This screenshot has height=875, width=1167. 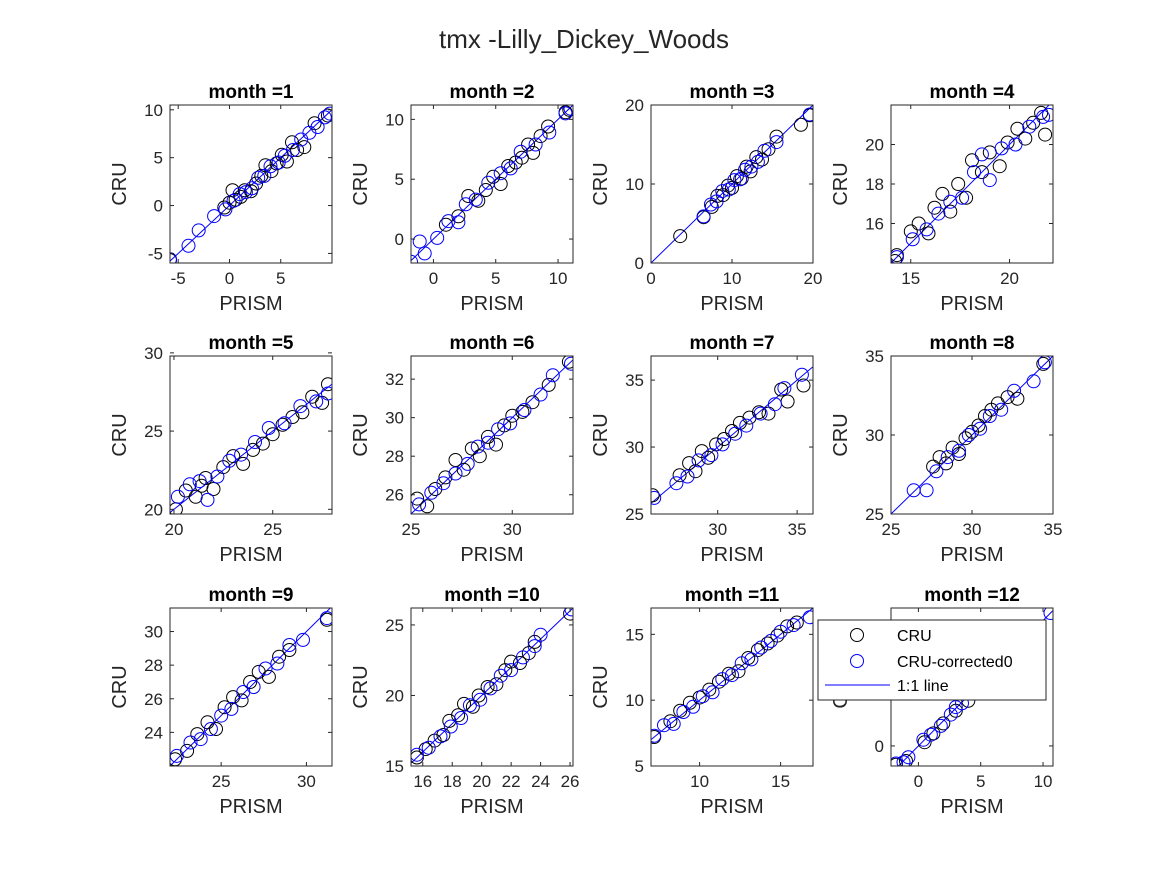 What do you see at coordinates (570, 781) in the screenshot?
I see `x-tick-label: 26` at bounding box center [570, 781].